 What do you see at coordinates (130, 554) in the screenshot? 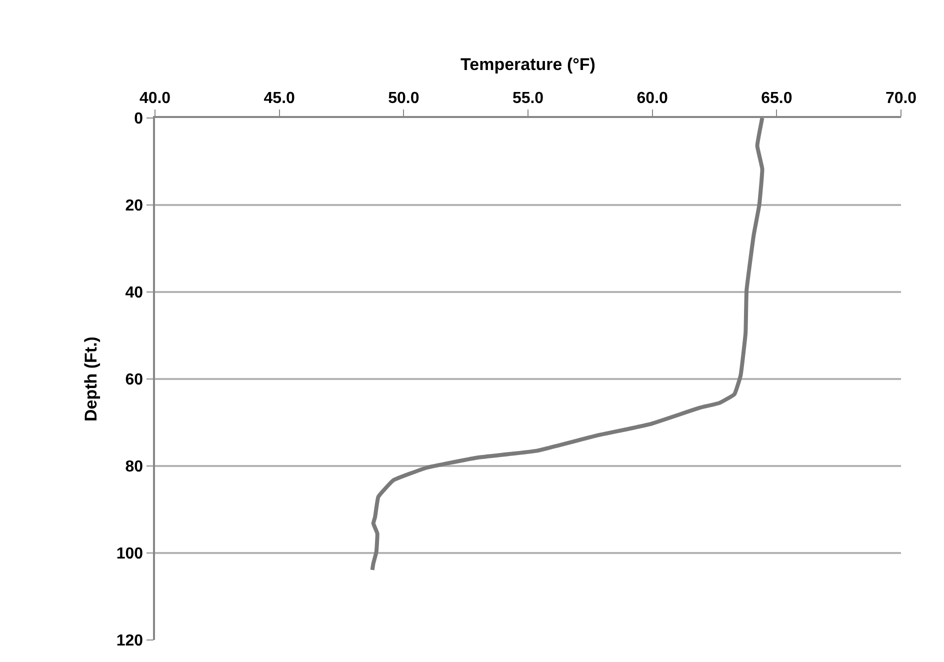
I see `y-tick-label: 100` at bounding box center [130, 554].